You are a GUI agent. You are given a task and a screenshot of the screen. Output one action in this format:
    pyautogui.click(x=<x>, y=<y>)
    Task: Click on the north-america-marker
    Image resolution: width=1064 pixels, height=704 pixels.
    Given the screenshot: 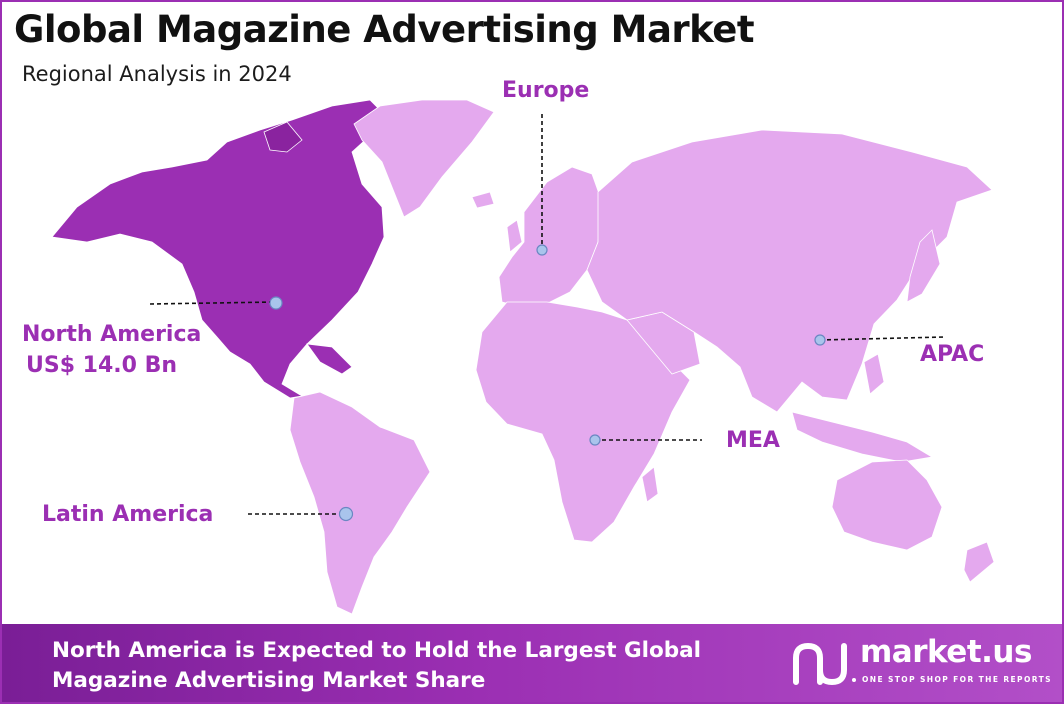 What is the action you would take?
    pyautogui.click(x=276, y=303)
    